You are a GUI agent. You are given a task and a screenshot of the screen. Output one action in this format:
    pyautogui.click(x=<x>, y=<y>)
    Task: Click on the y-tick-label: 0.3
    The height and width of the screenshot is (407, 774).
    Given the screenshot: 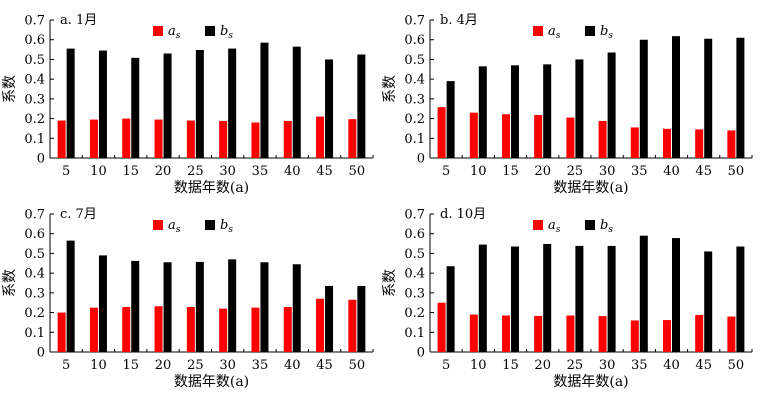 What is the action you would take?
    pyautogui.click(x=414, y=293)
    